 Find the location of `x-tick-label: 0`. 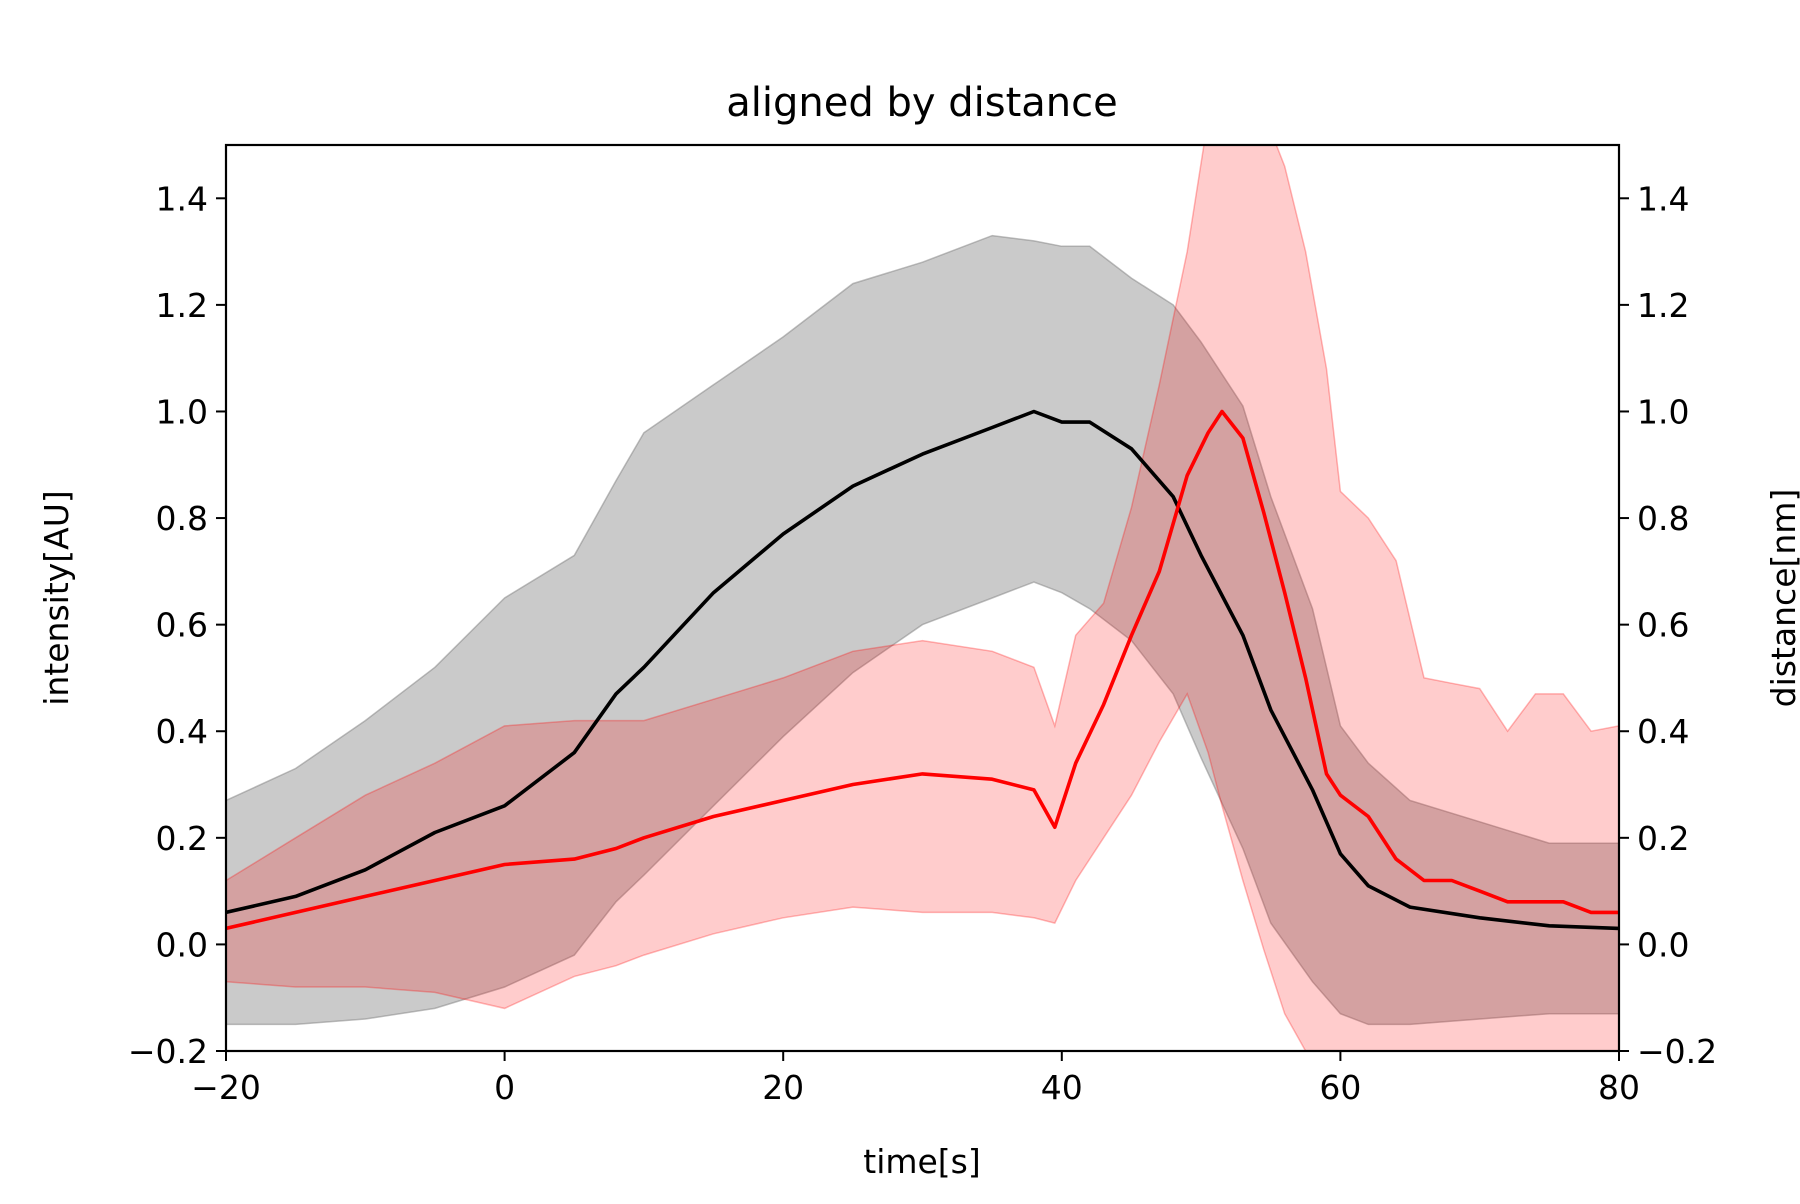

x-tick-label: 0 is located at coordinates (504, 1087).